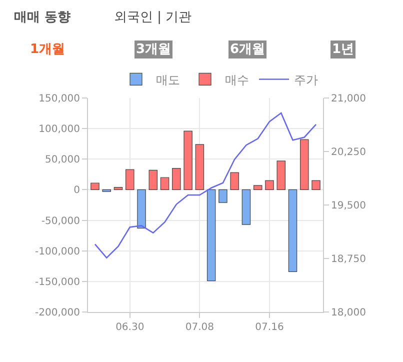 The image size is (403, 362). What do you see at coordinates (348, 152) in the screenshot?
I see `y2-tick-label: 20,250` at bounding box center [348, 152].